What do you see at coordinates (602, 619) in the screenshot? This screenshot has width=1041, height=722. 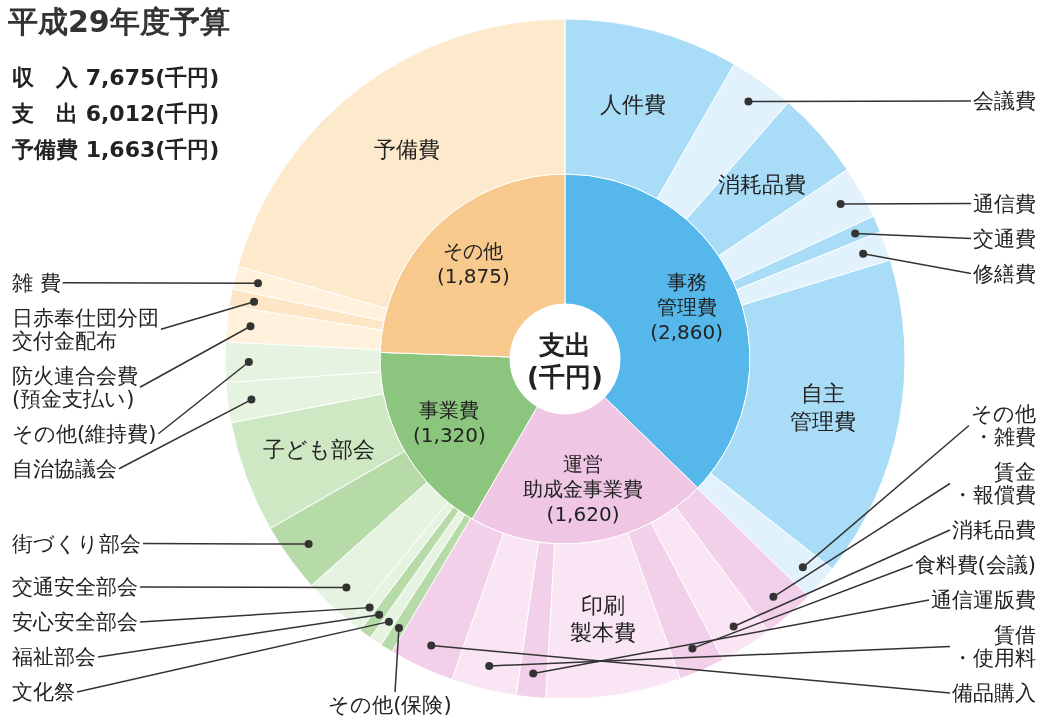 I see `slice-label: 印刷製本費` at bounding box center [602, 619].